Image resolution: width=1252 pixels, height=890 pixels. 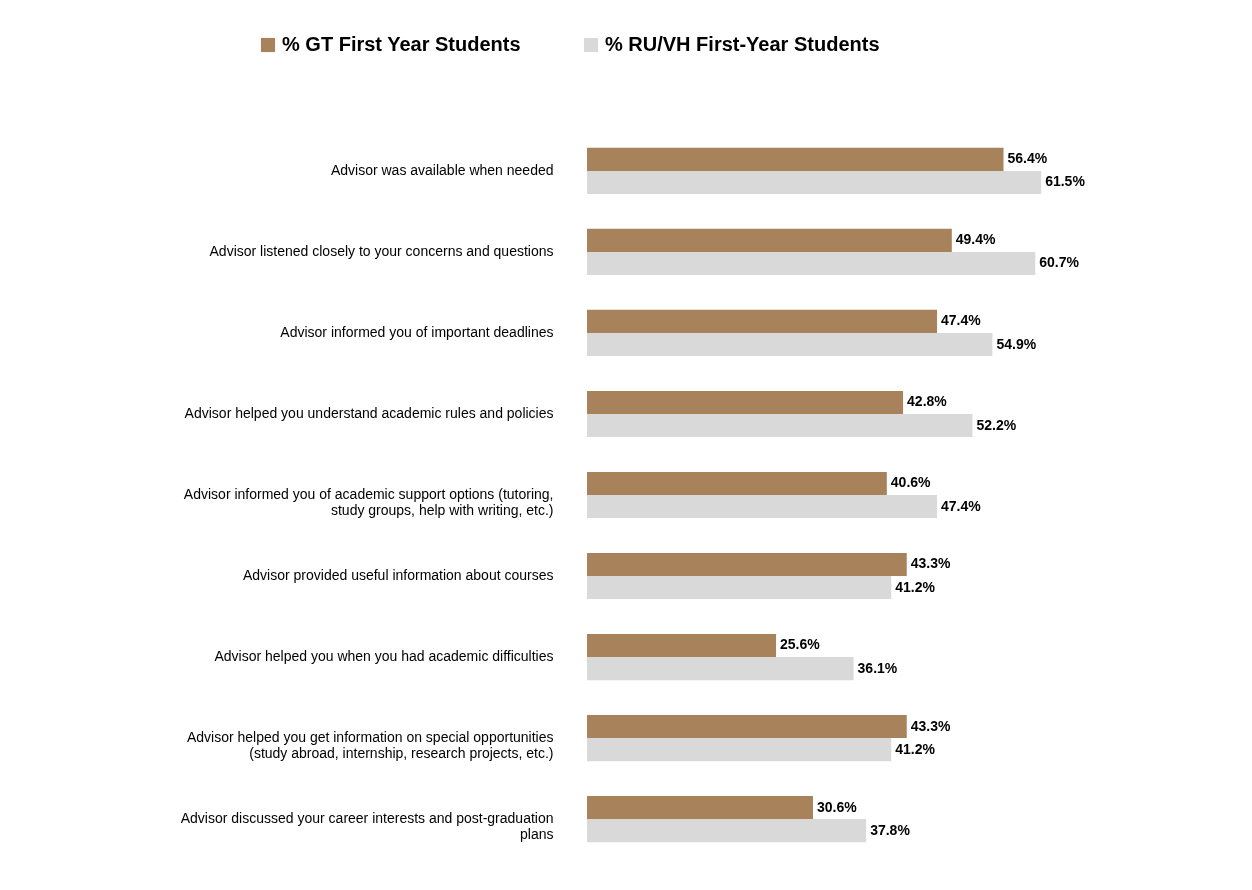 I want to click on legend-label: % RU/VH First-Year Students, so click(x=742, y=44).